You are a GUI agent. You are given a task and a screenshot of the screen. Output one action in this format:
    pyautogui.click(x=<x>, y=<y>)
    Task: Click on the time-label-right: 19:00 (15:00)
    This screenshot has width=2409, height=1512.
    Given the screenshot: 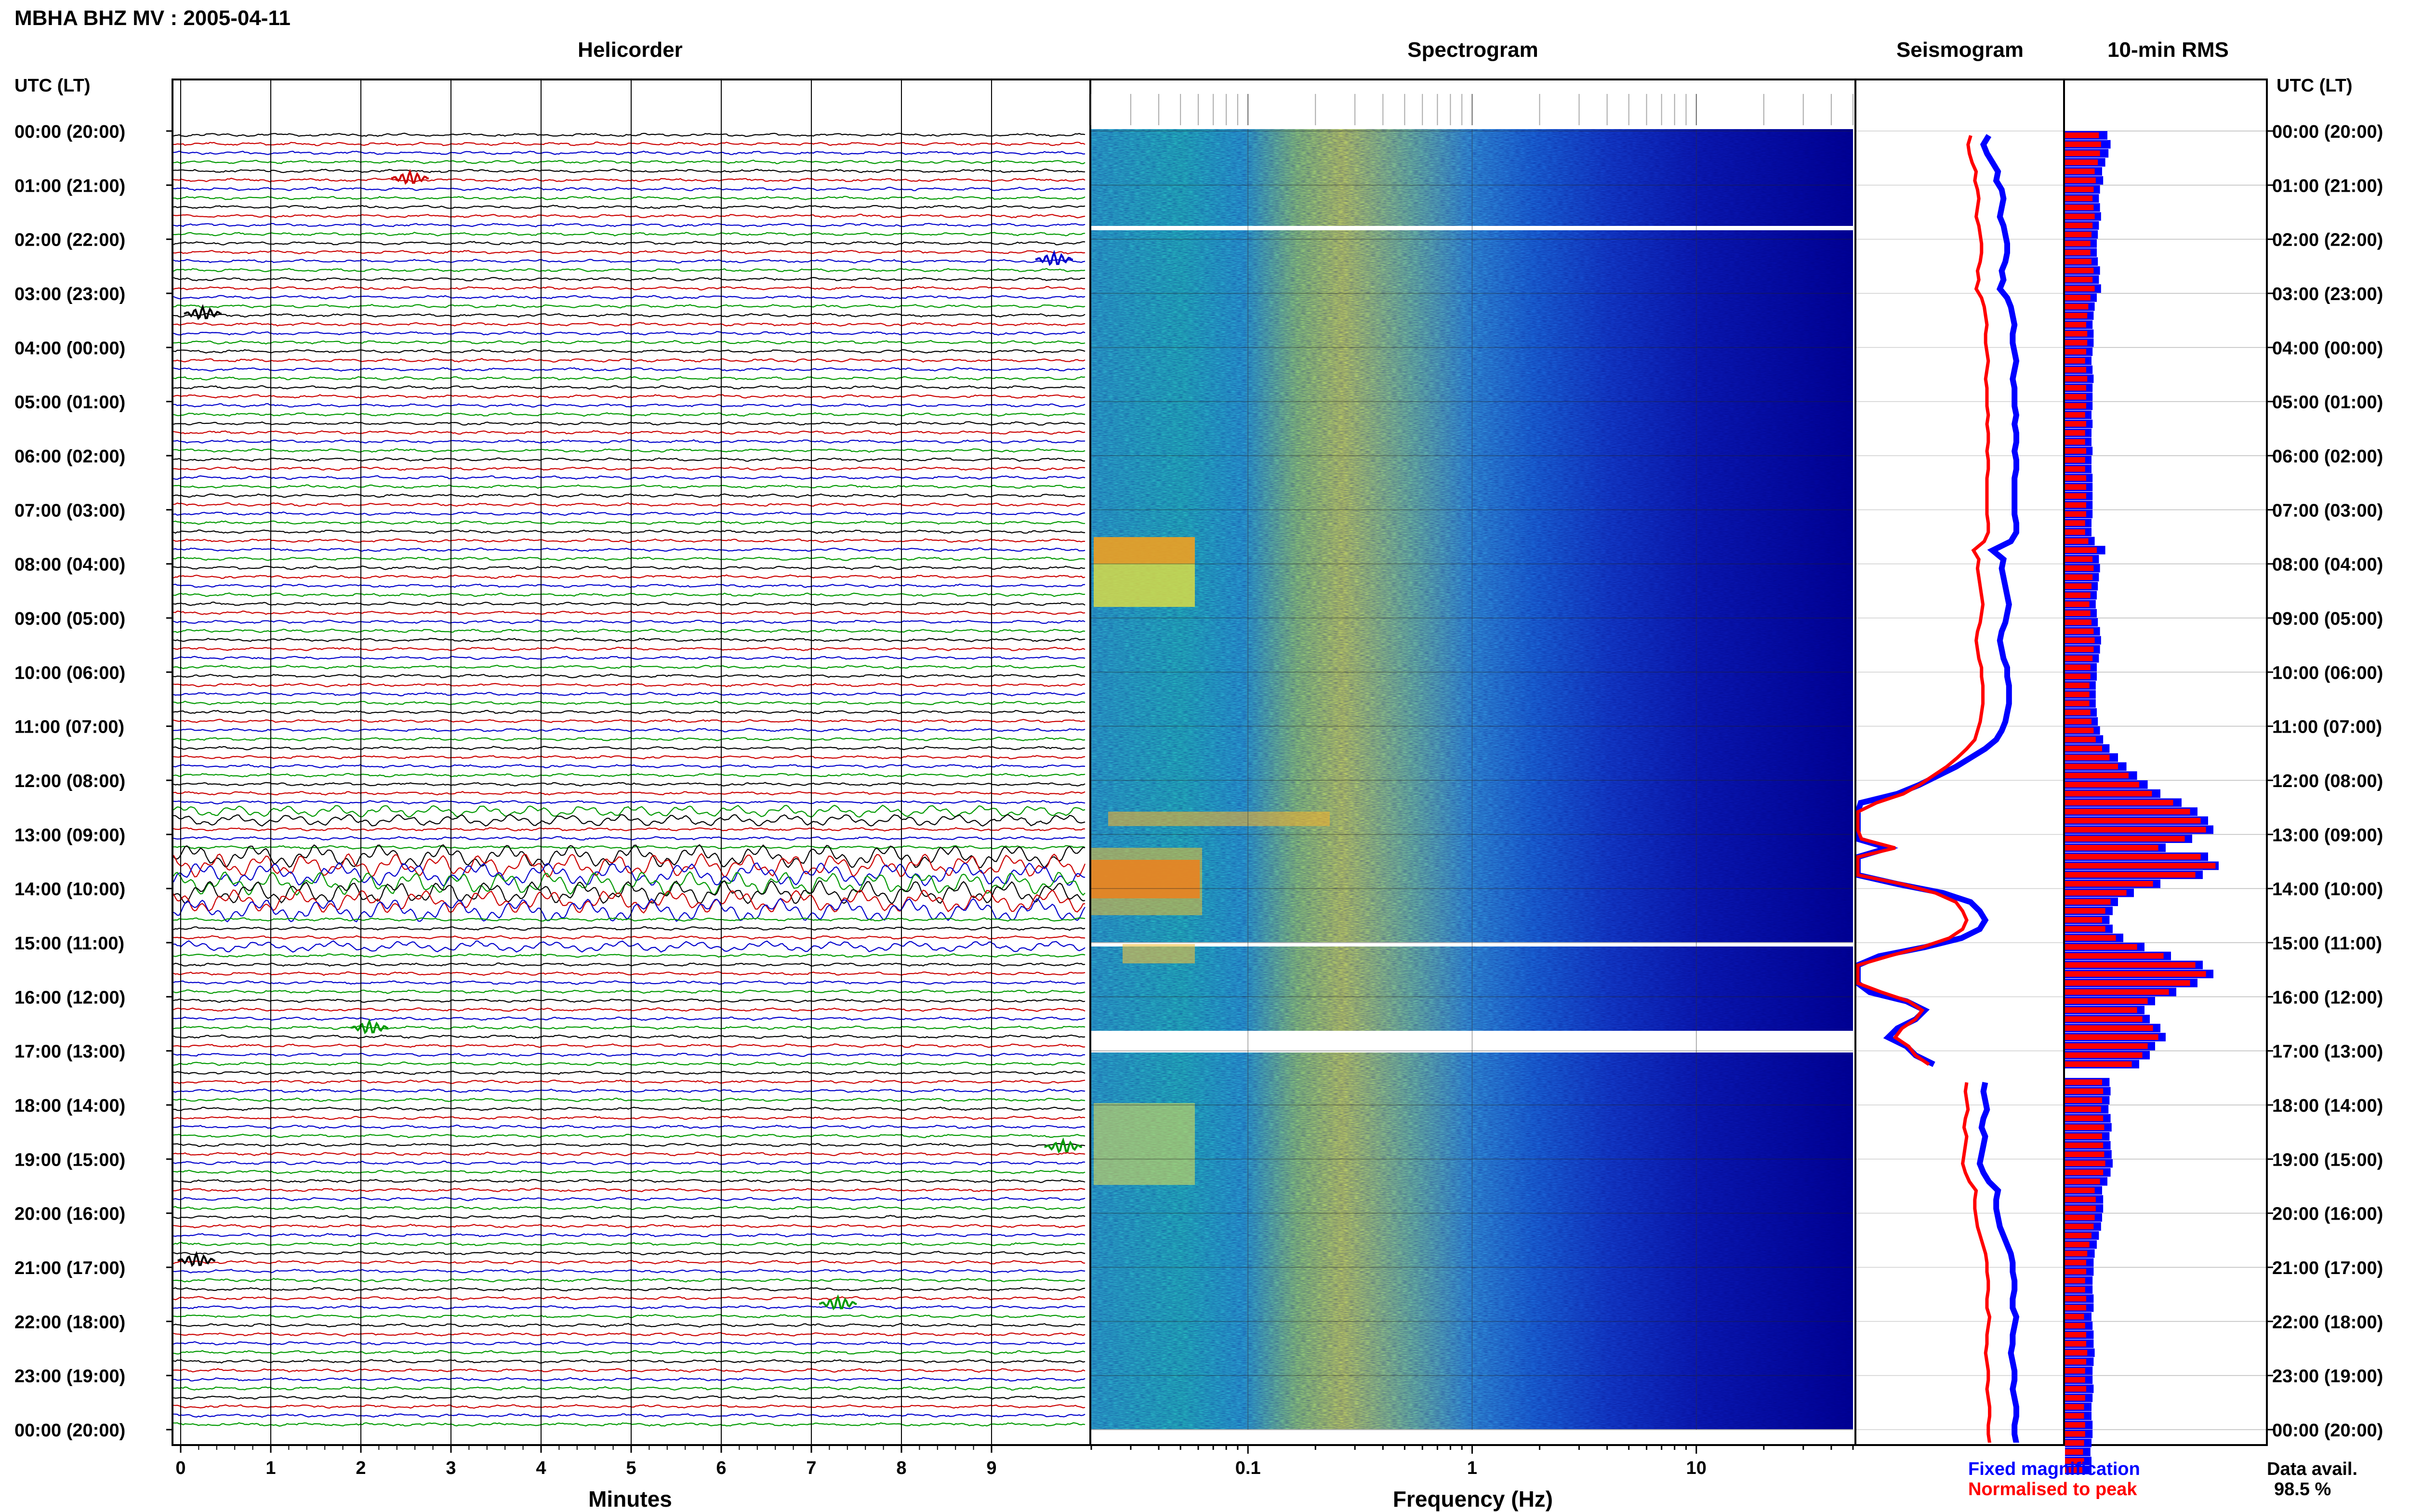 What is the action you would take?
    pyautogui.click(x=2327, y=1160)
    